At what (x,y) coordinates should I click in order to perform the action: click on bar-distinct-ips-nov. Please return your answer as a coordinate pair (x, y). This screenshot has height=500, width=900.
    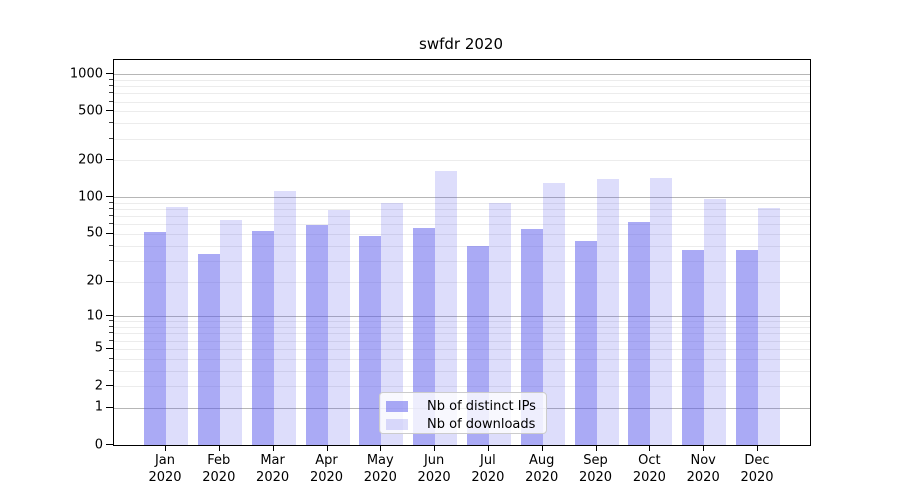
    Looking at the image, I should click on (693, 347).